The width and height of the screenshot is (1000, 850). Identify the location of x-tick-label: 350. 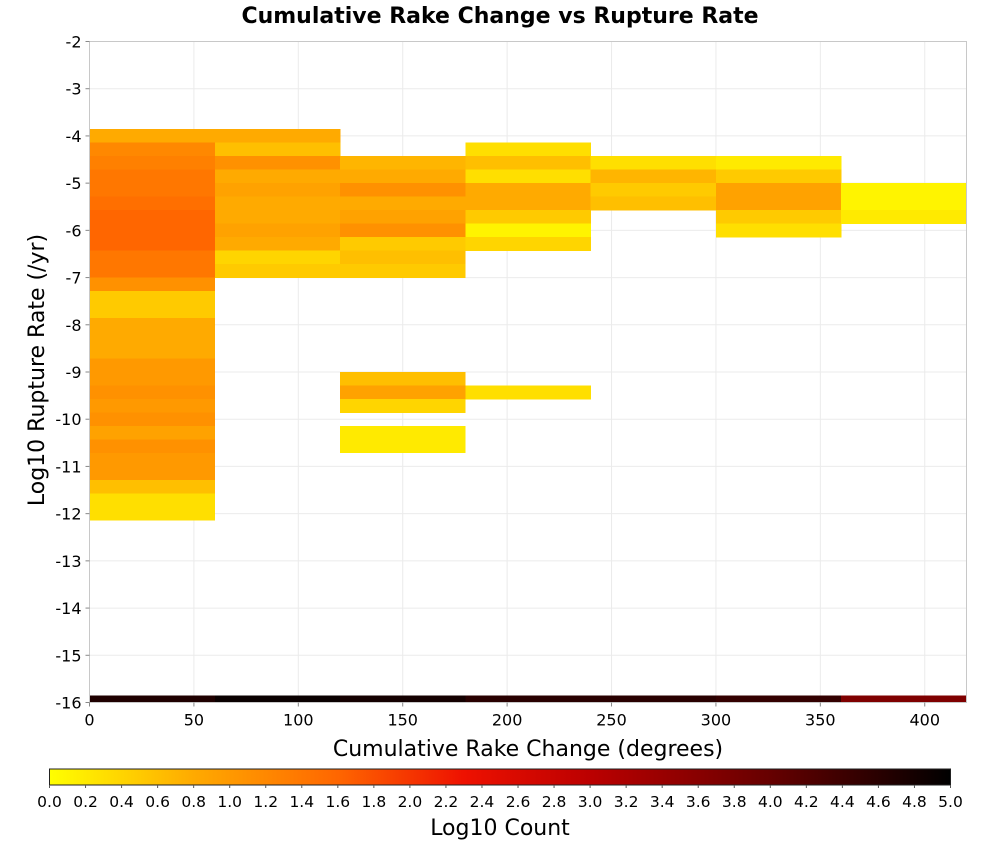
(820, 720).